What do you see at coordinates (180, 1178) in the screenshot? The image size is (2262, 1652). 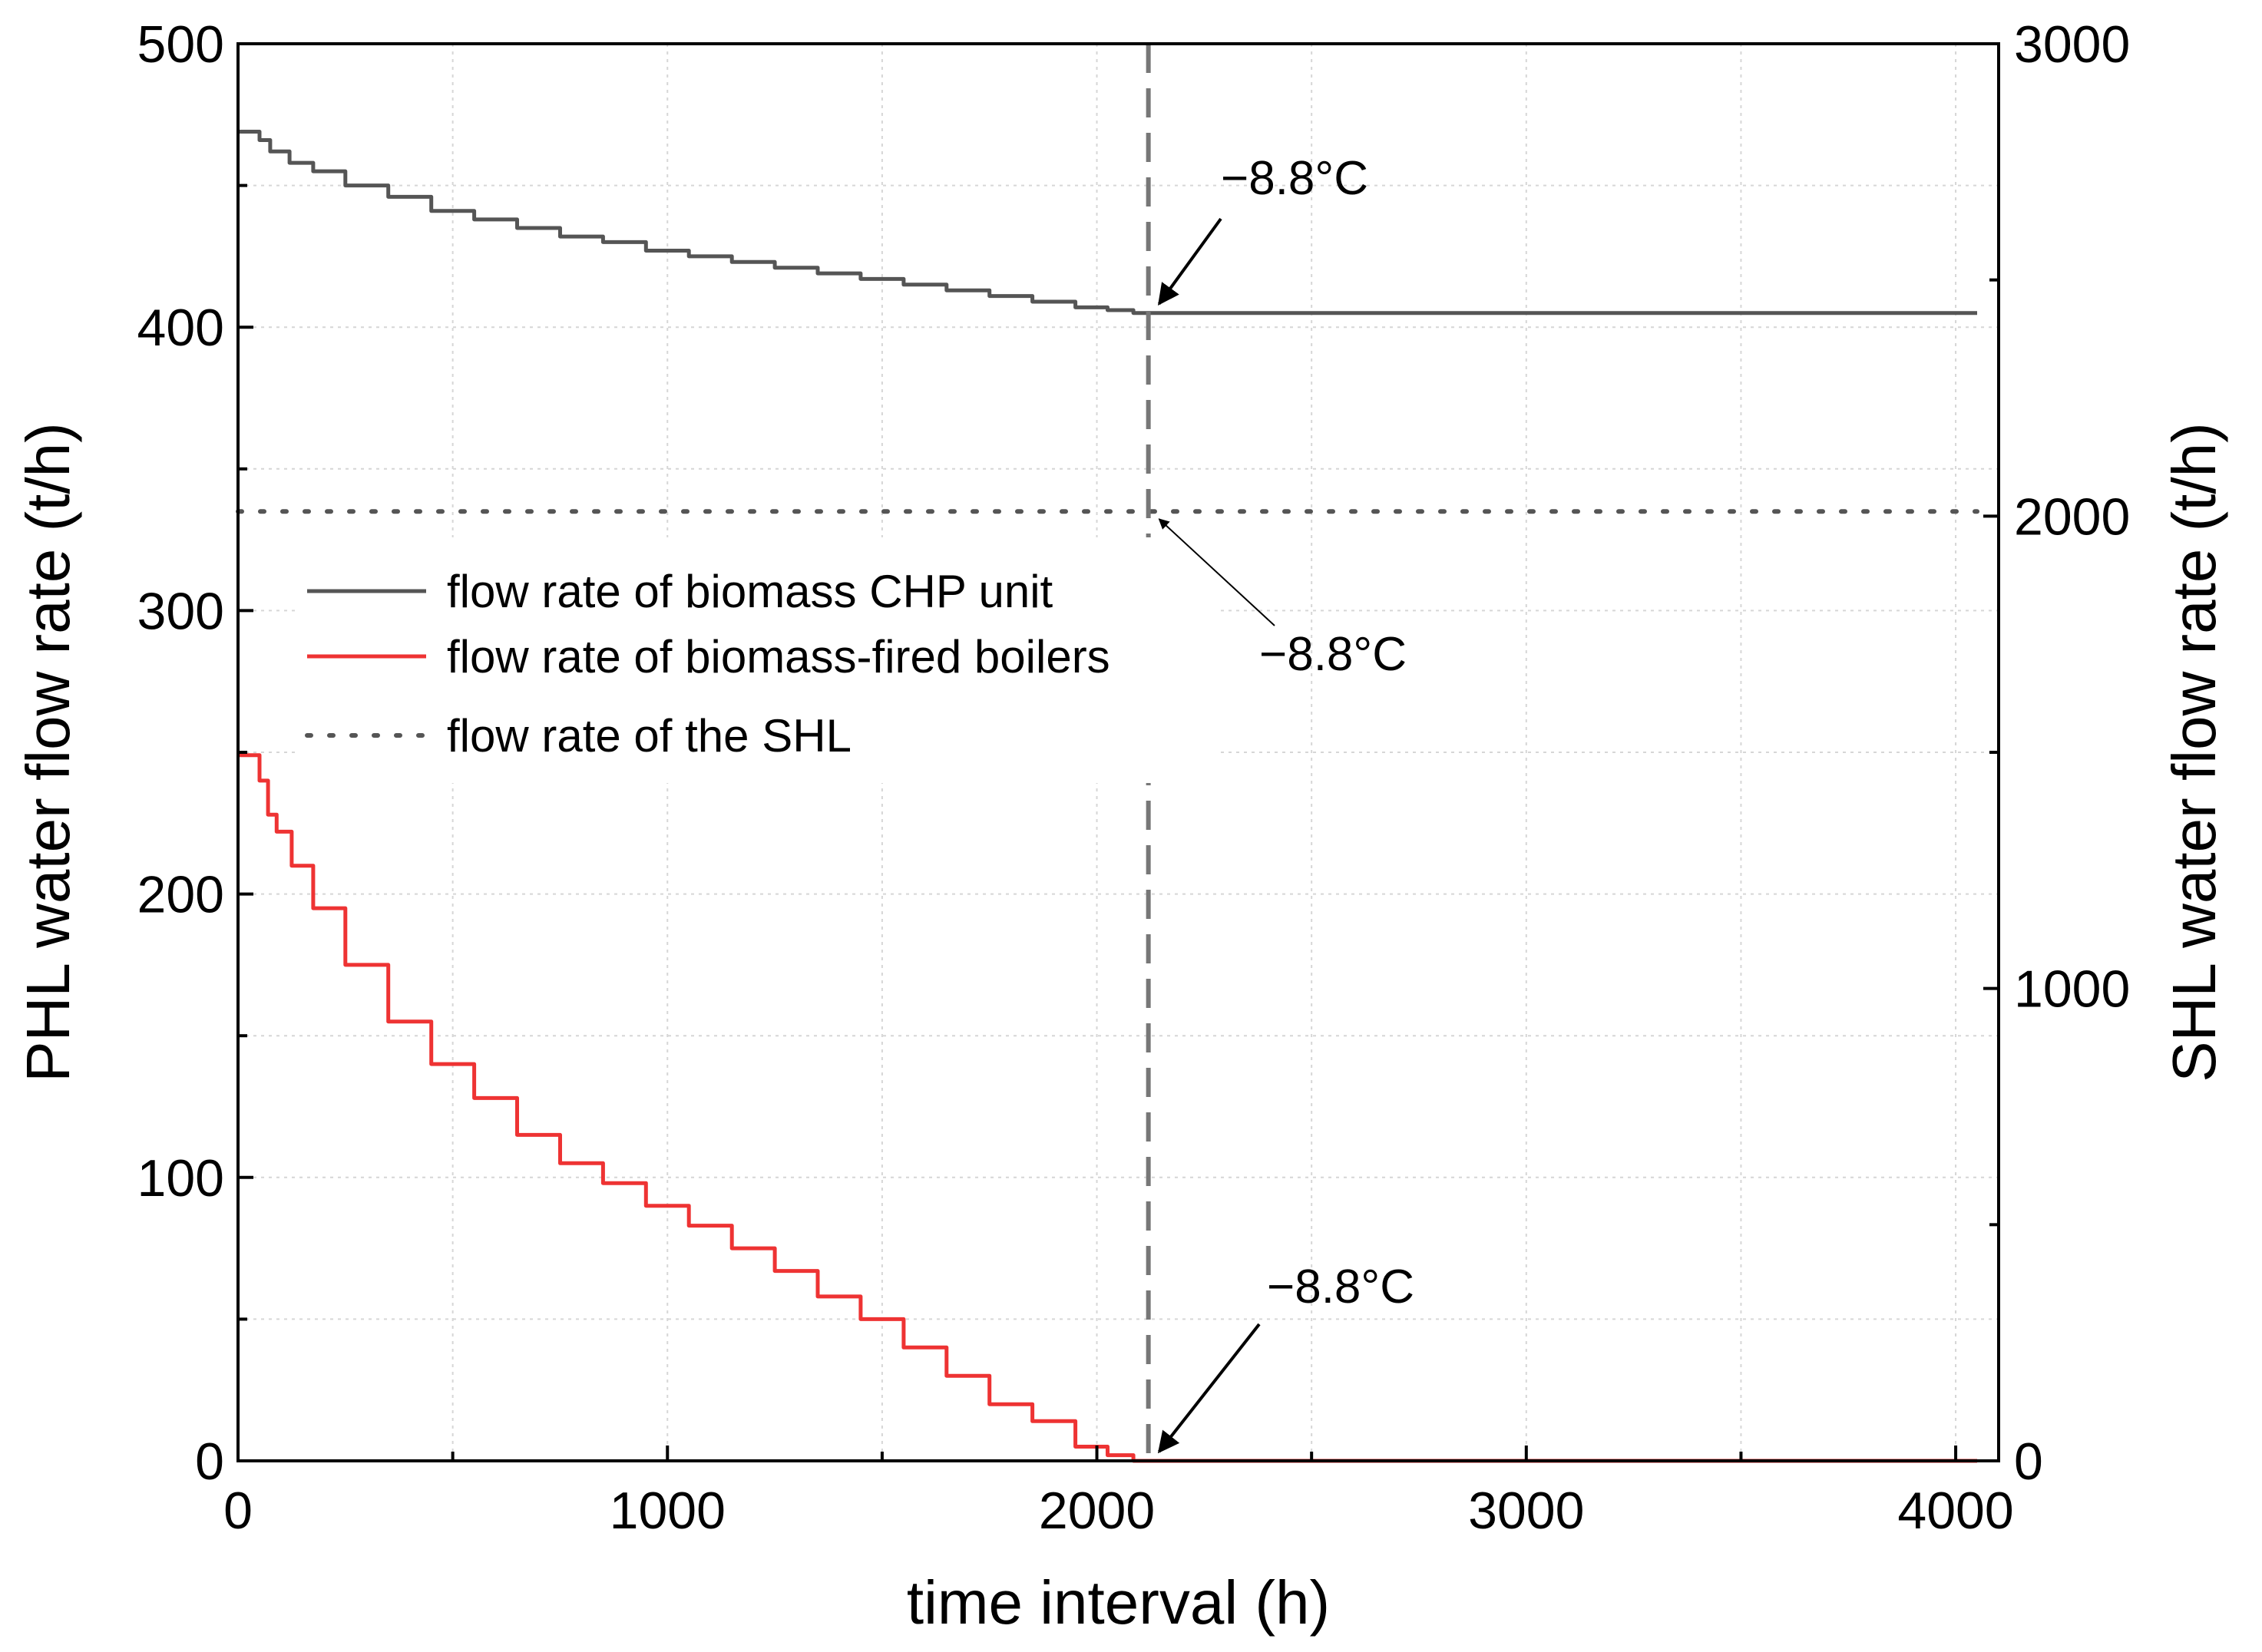 I see `y-left-tick-label: 100` at bounding box center [180, 1178].